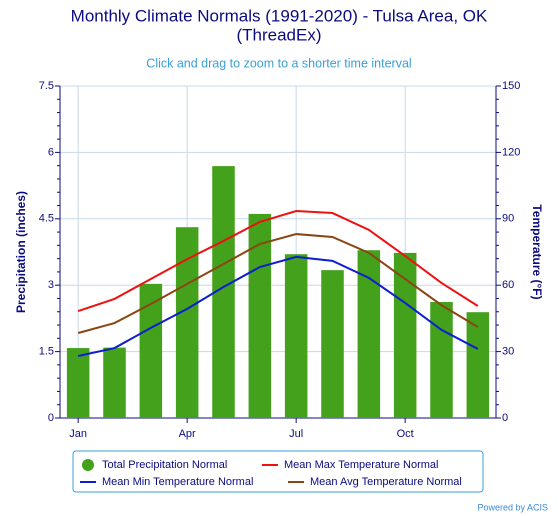  I want to click on y2-tick-label: 60, so click(508, 285).